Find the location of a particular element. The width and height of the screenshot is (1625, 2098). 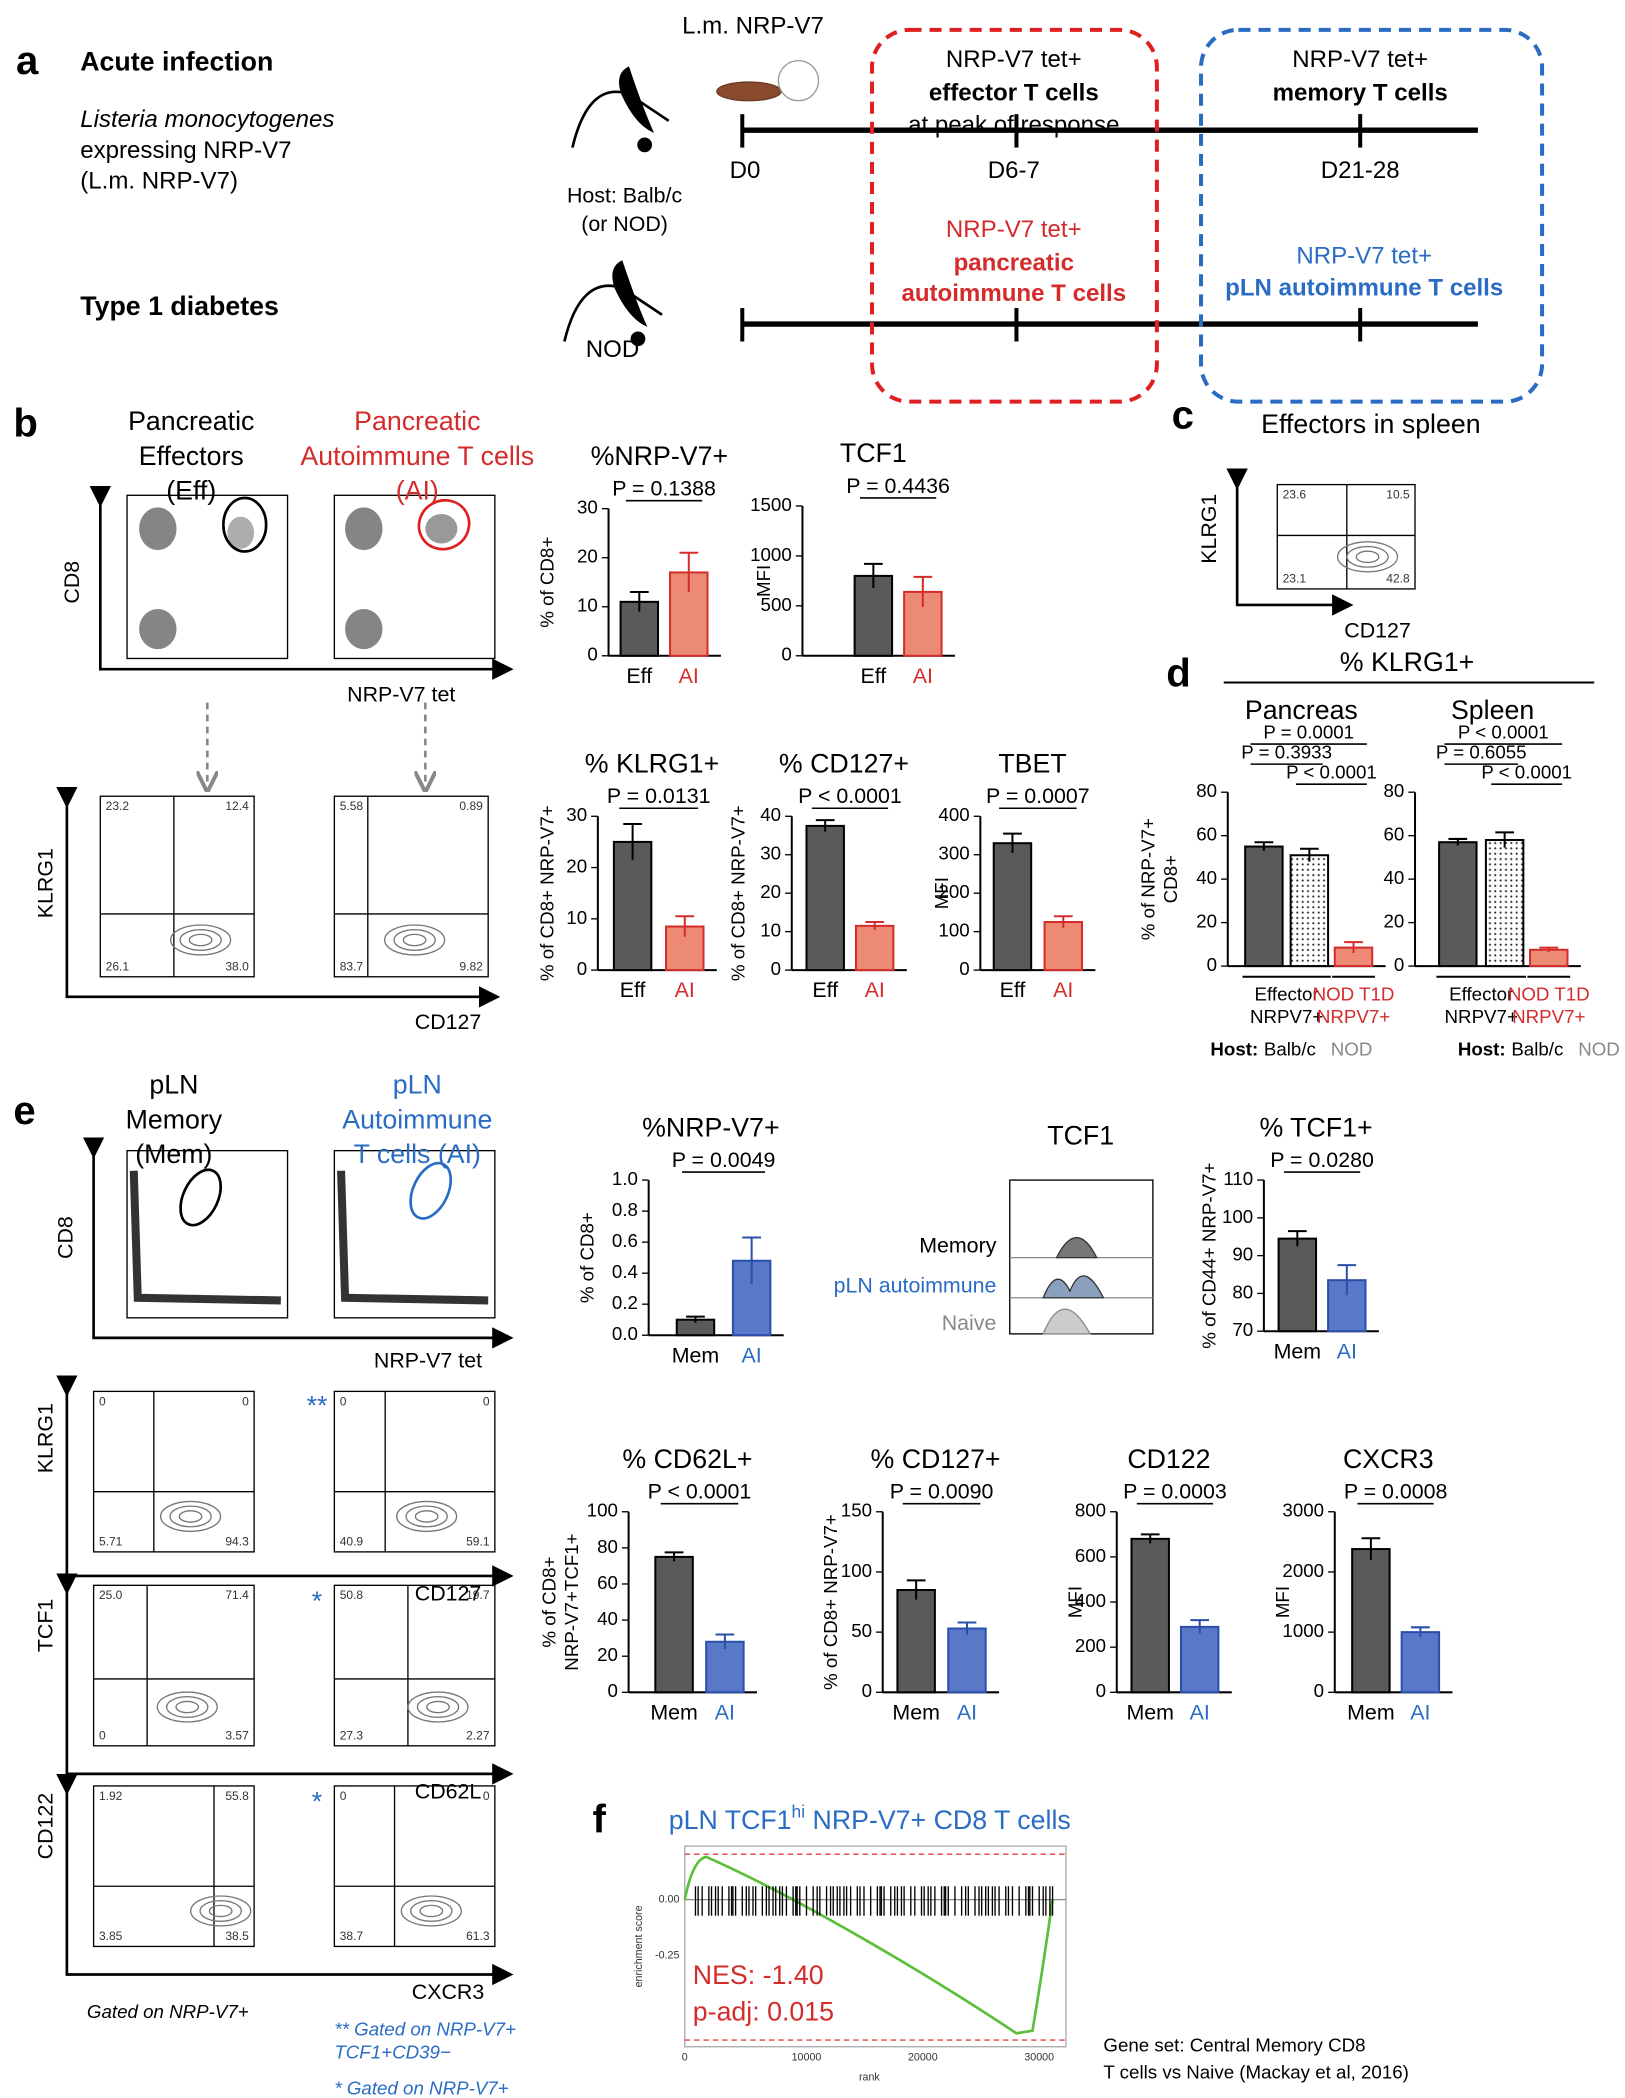

y-axis-label: % of CD44+ NRP-V7+ is located at coordinates (1208, 1255).